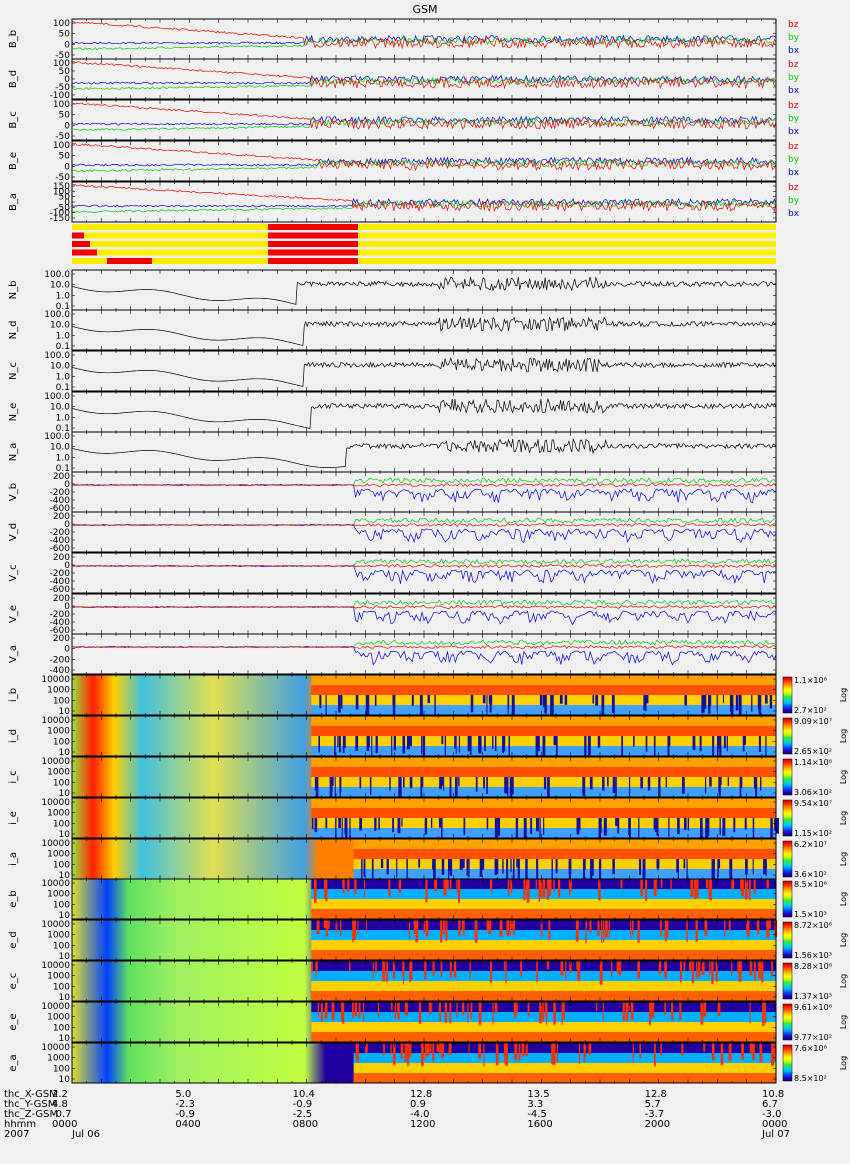  Describe the element at coordinates (188, 1124) in the screenshot. I see `x-col-1-hhmm: 0400` at that location.